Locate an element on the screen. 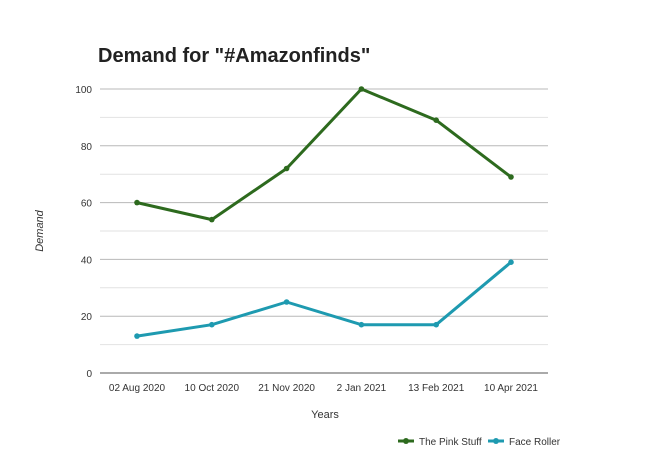  y-tick-label: 20 is located at coordinates (87, 317).